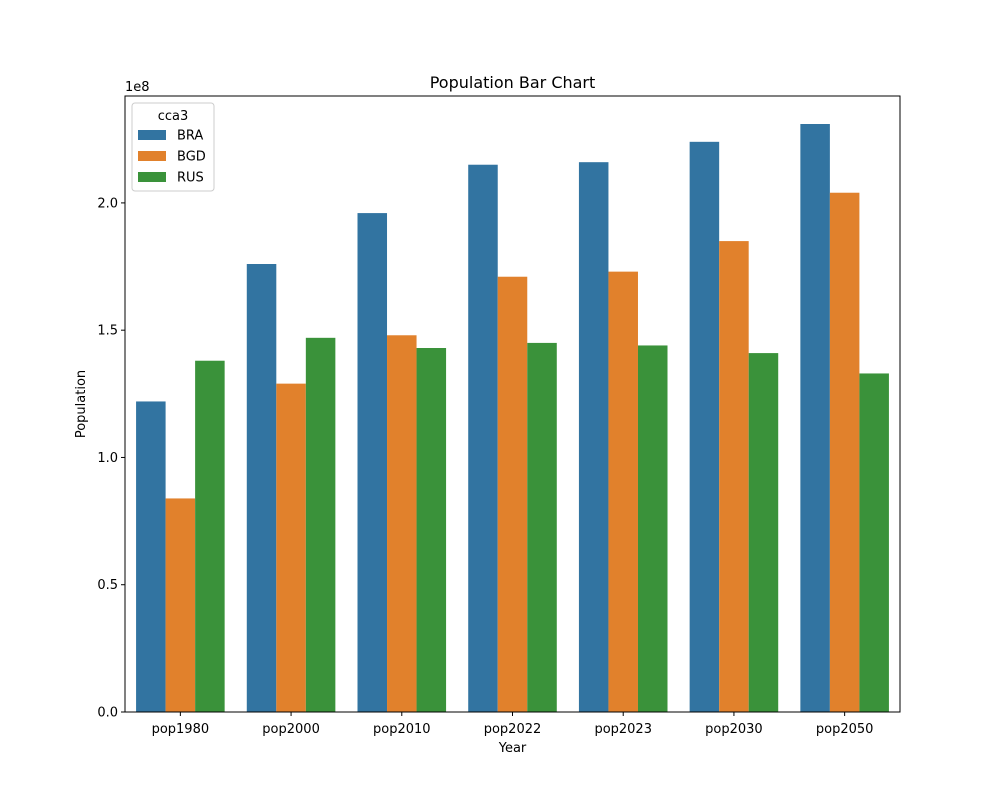  Describe the element at coordinates (542, 527) in the screenshot. I see `bar-rus-pop2022` at that location.